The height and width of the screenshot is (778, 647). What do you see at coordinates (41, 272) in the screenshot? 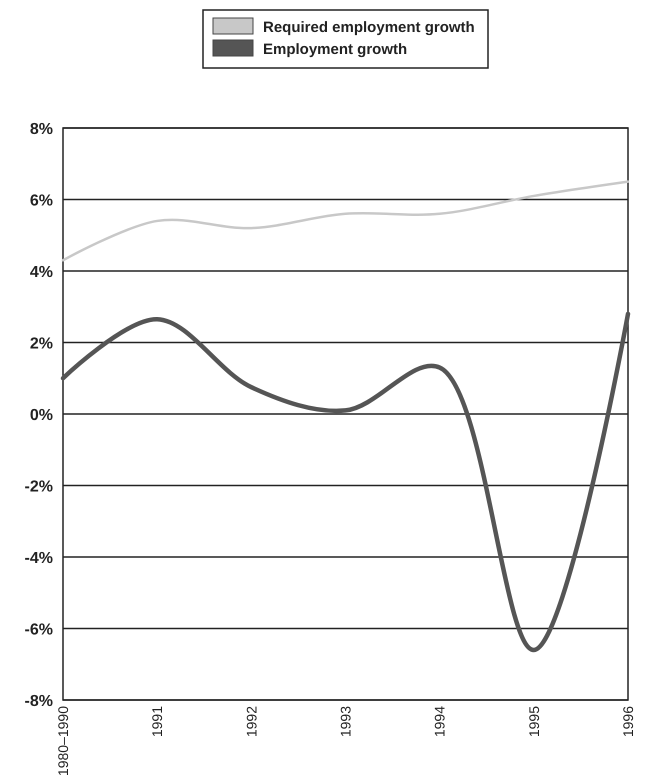
I see `y-tick-label: 4%` at bounding box center [41, 272].